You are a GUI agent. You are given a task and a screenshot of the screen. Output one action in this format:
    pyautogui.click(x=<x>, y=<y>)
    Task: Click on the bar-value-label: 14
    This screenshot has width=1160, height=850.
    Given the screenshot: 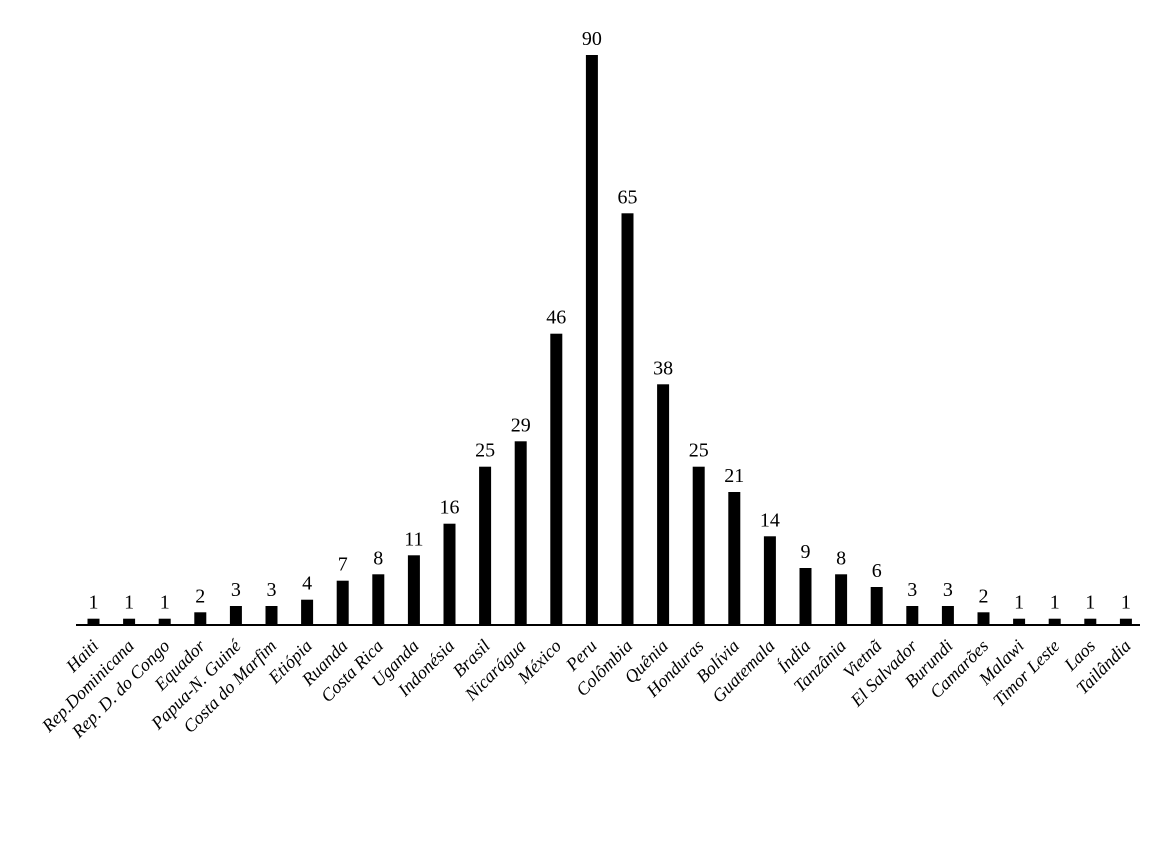 What is the action you would take?
    pyautogui.click(x=770, y=520)
    